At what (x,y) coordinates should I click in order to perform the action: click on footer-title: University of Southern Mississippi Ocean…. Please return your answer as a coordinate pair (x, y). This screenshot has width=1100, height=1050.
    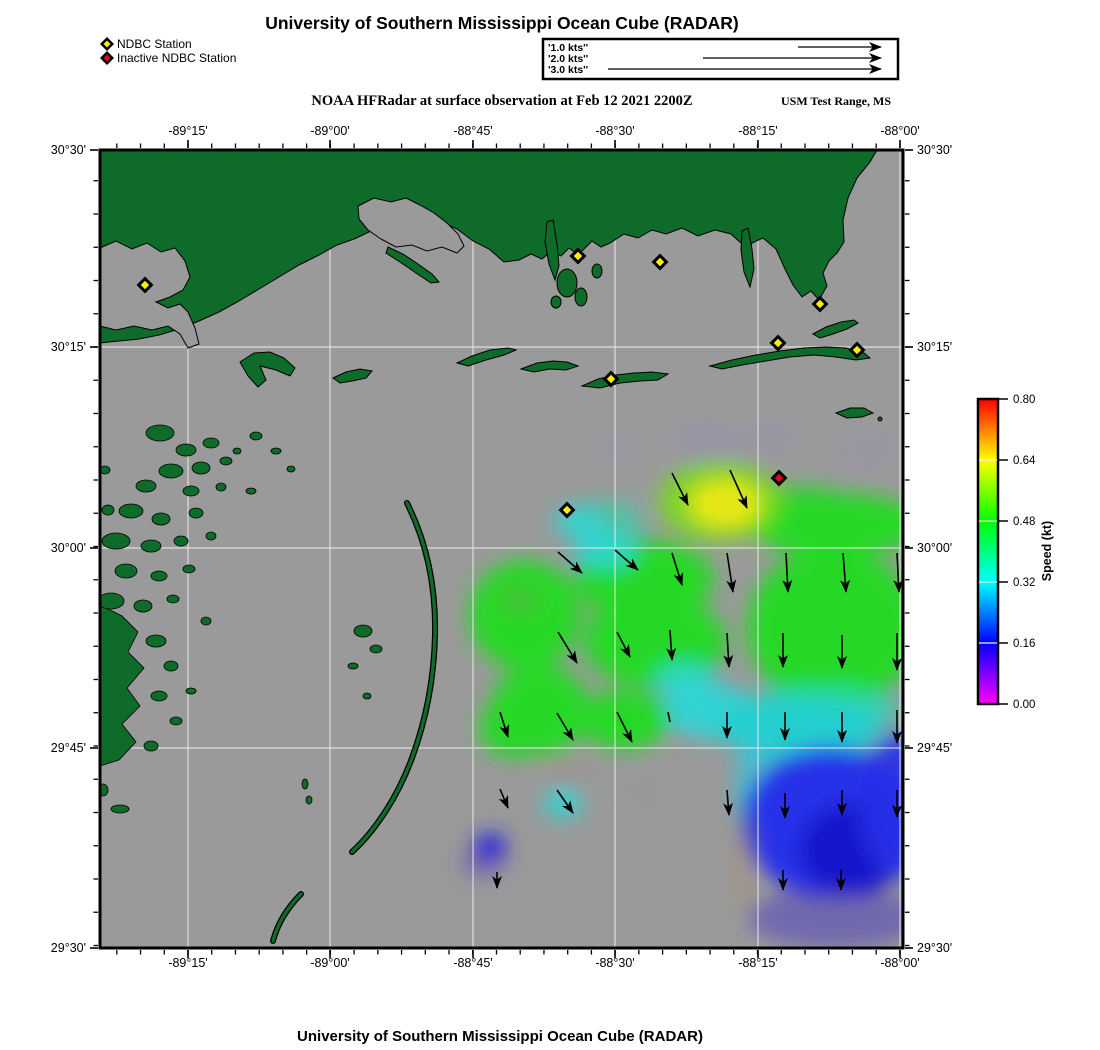
    Looking at the image, I should click on (500, 1036).